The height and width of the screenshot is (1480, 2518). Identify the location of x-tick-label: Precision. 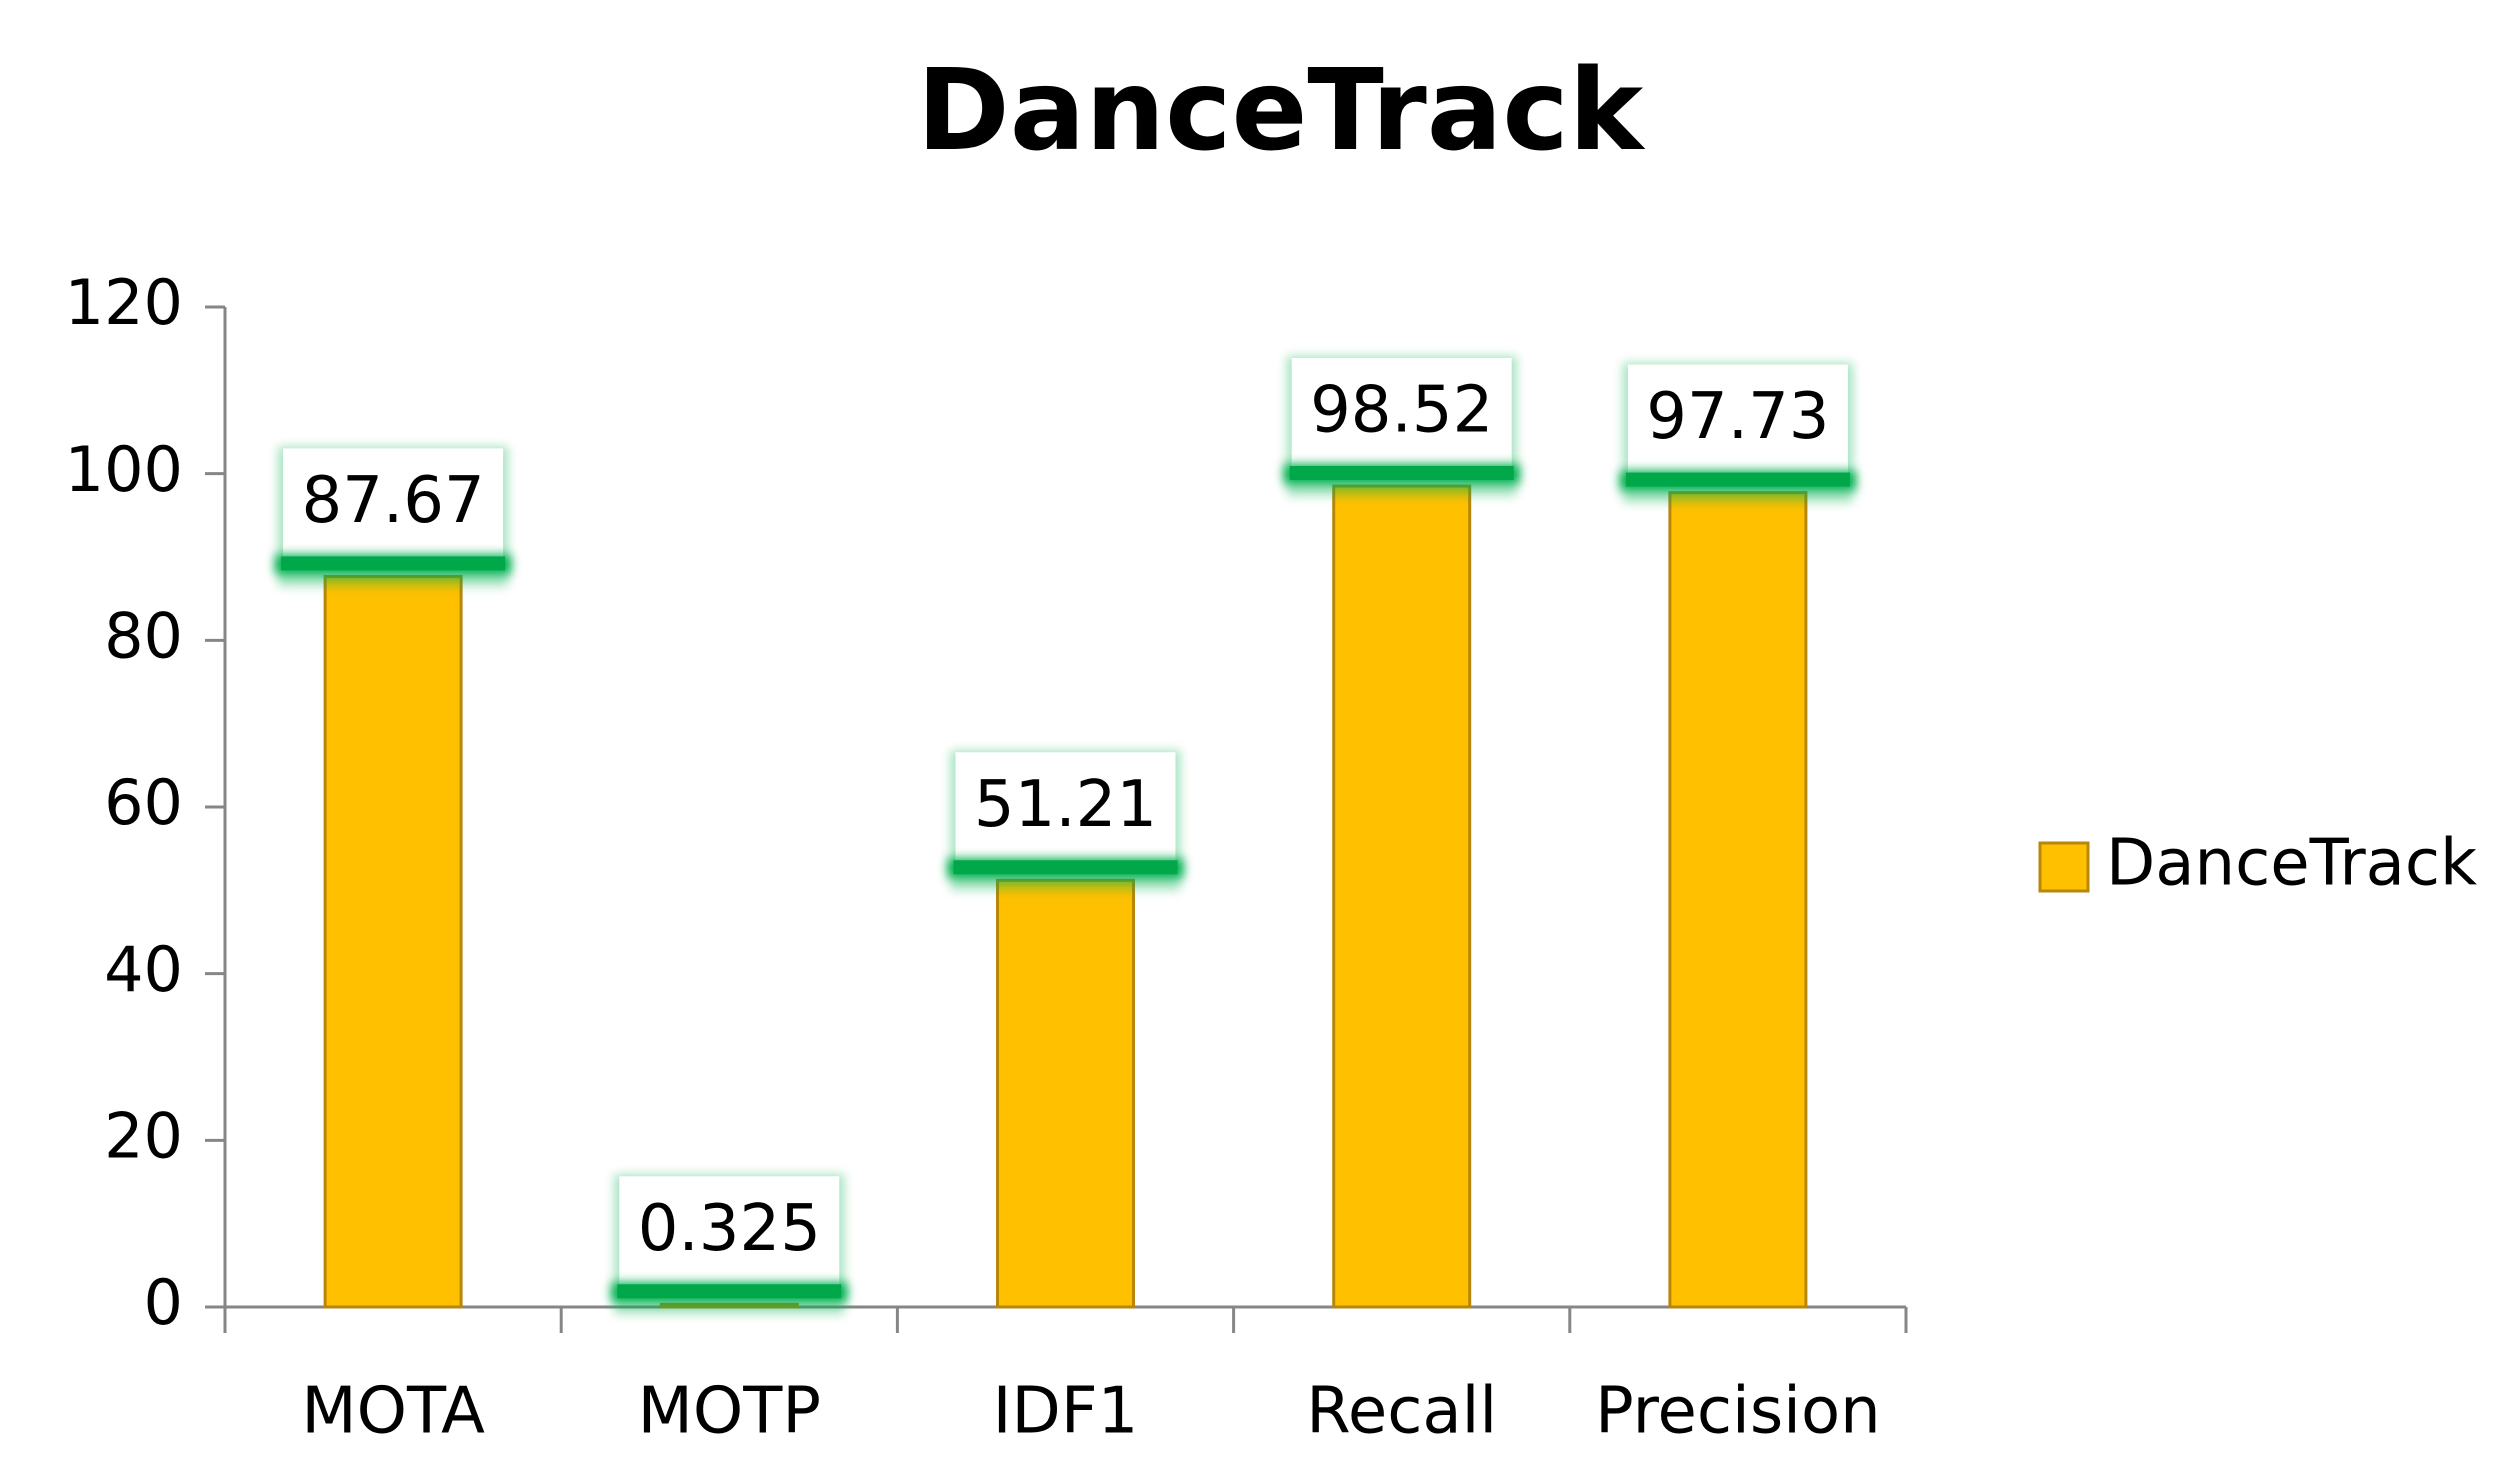
(1738, 1412).